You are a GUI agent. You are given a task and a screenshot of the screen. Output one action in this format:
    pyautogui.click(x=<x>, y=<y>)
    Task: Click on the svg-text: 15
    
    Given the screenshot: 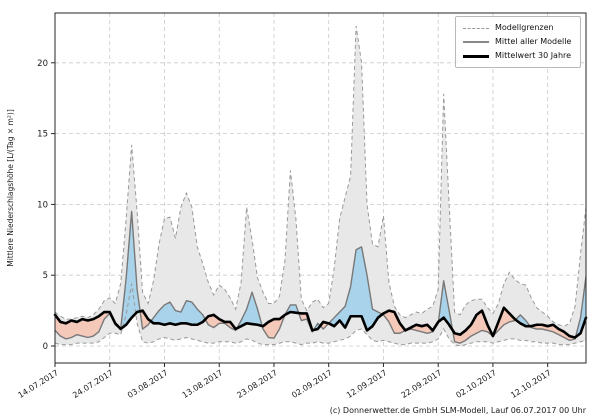 What is the action you would take?
    pyautogui.click(x=42, y=135)
    